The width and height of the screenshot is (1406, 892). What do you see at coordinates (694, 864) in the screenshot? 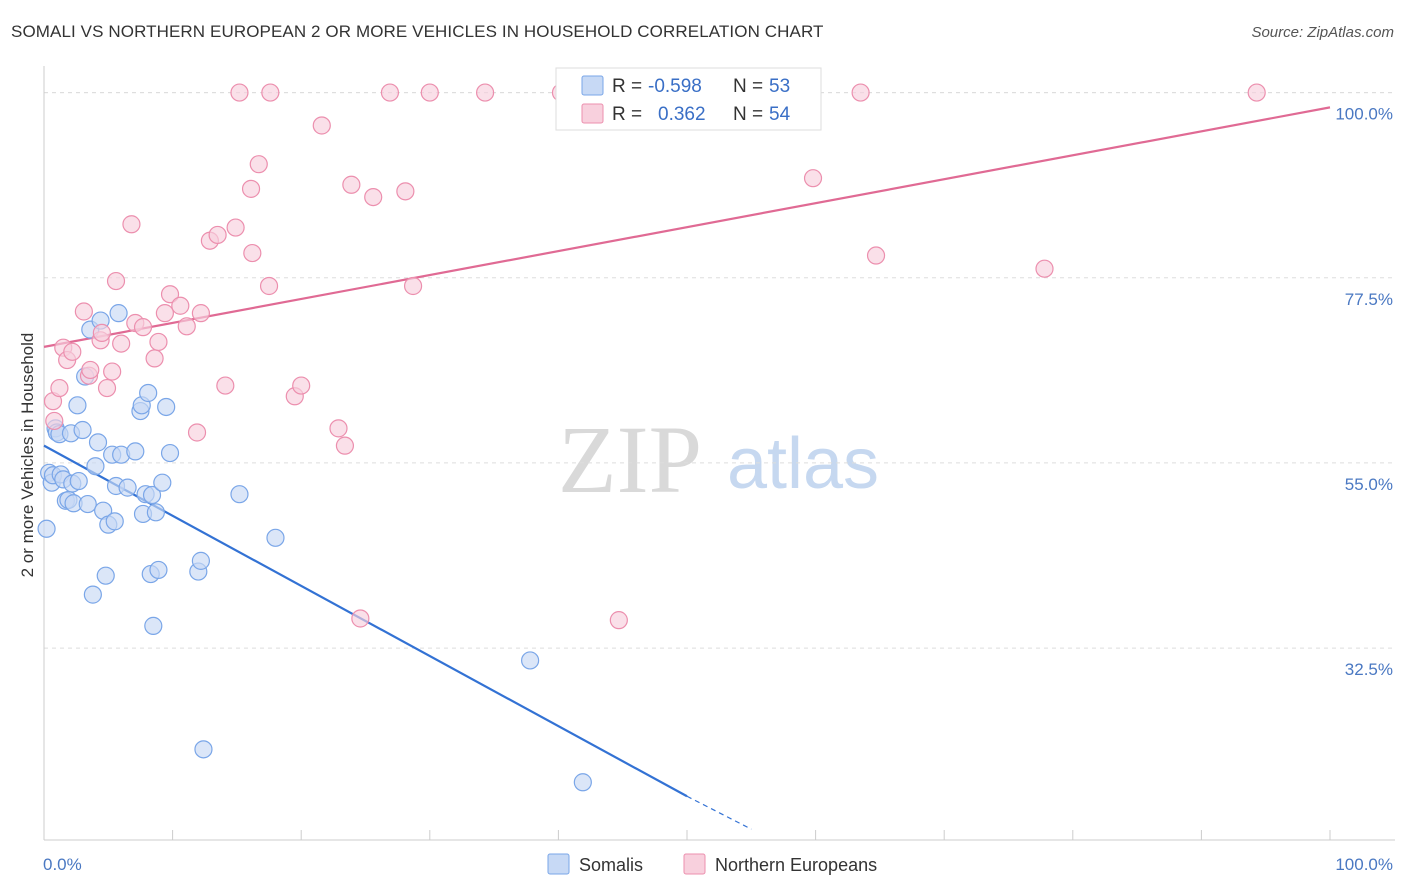
I see `bottom-legend-swatch-northern-europeans` at bounding box center [694, 864].